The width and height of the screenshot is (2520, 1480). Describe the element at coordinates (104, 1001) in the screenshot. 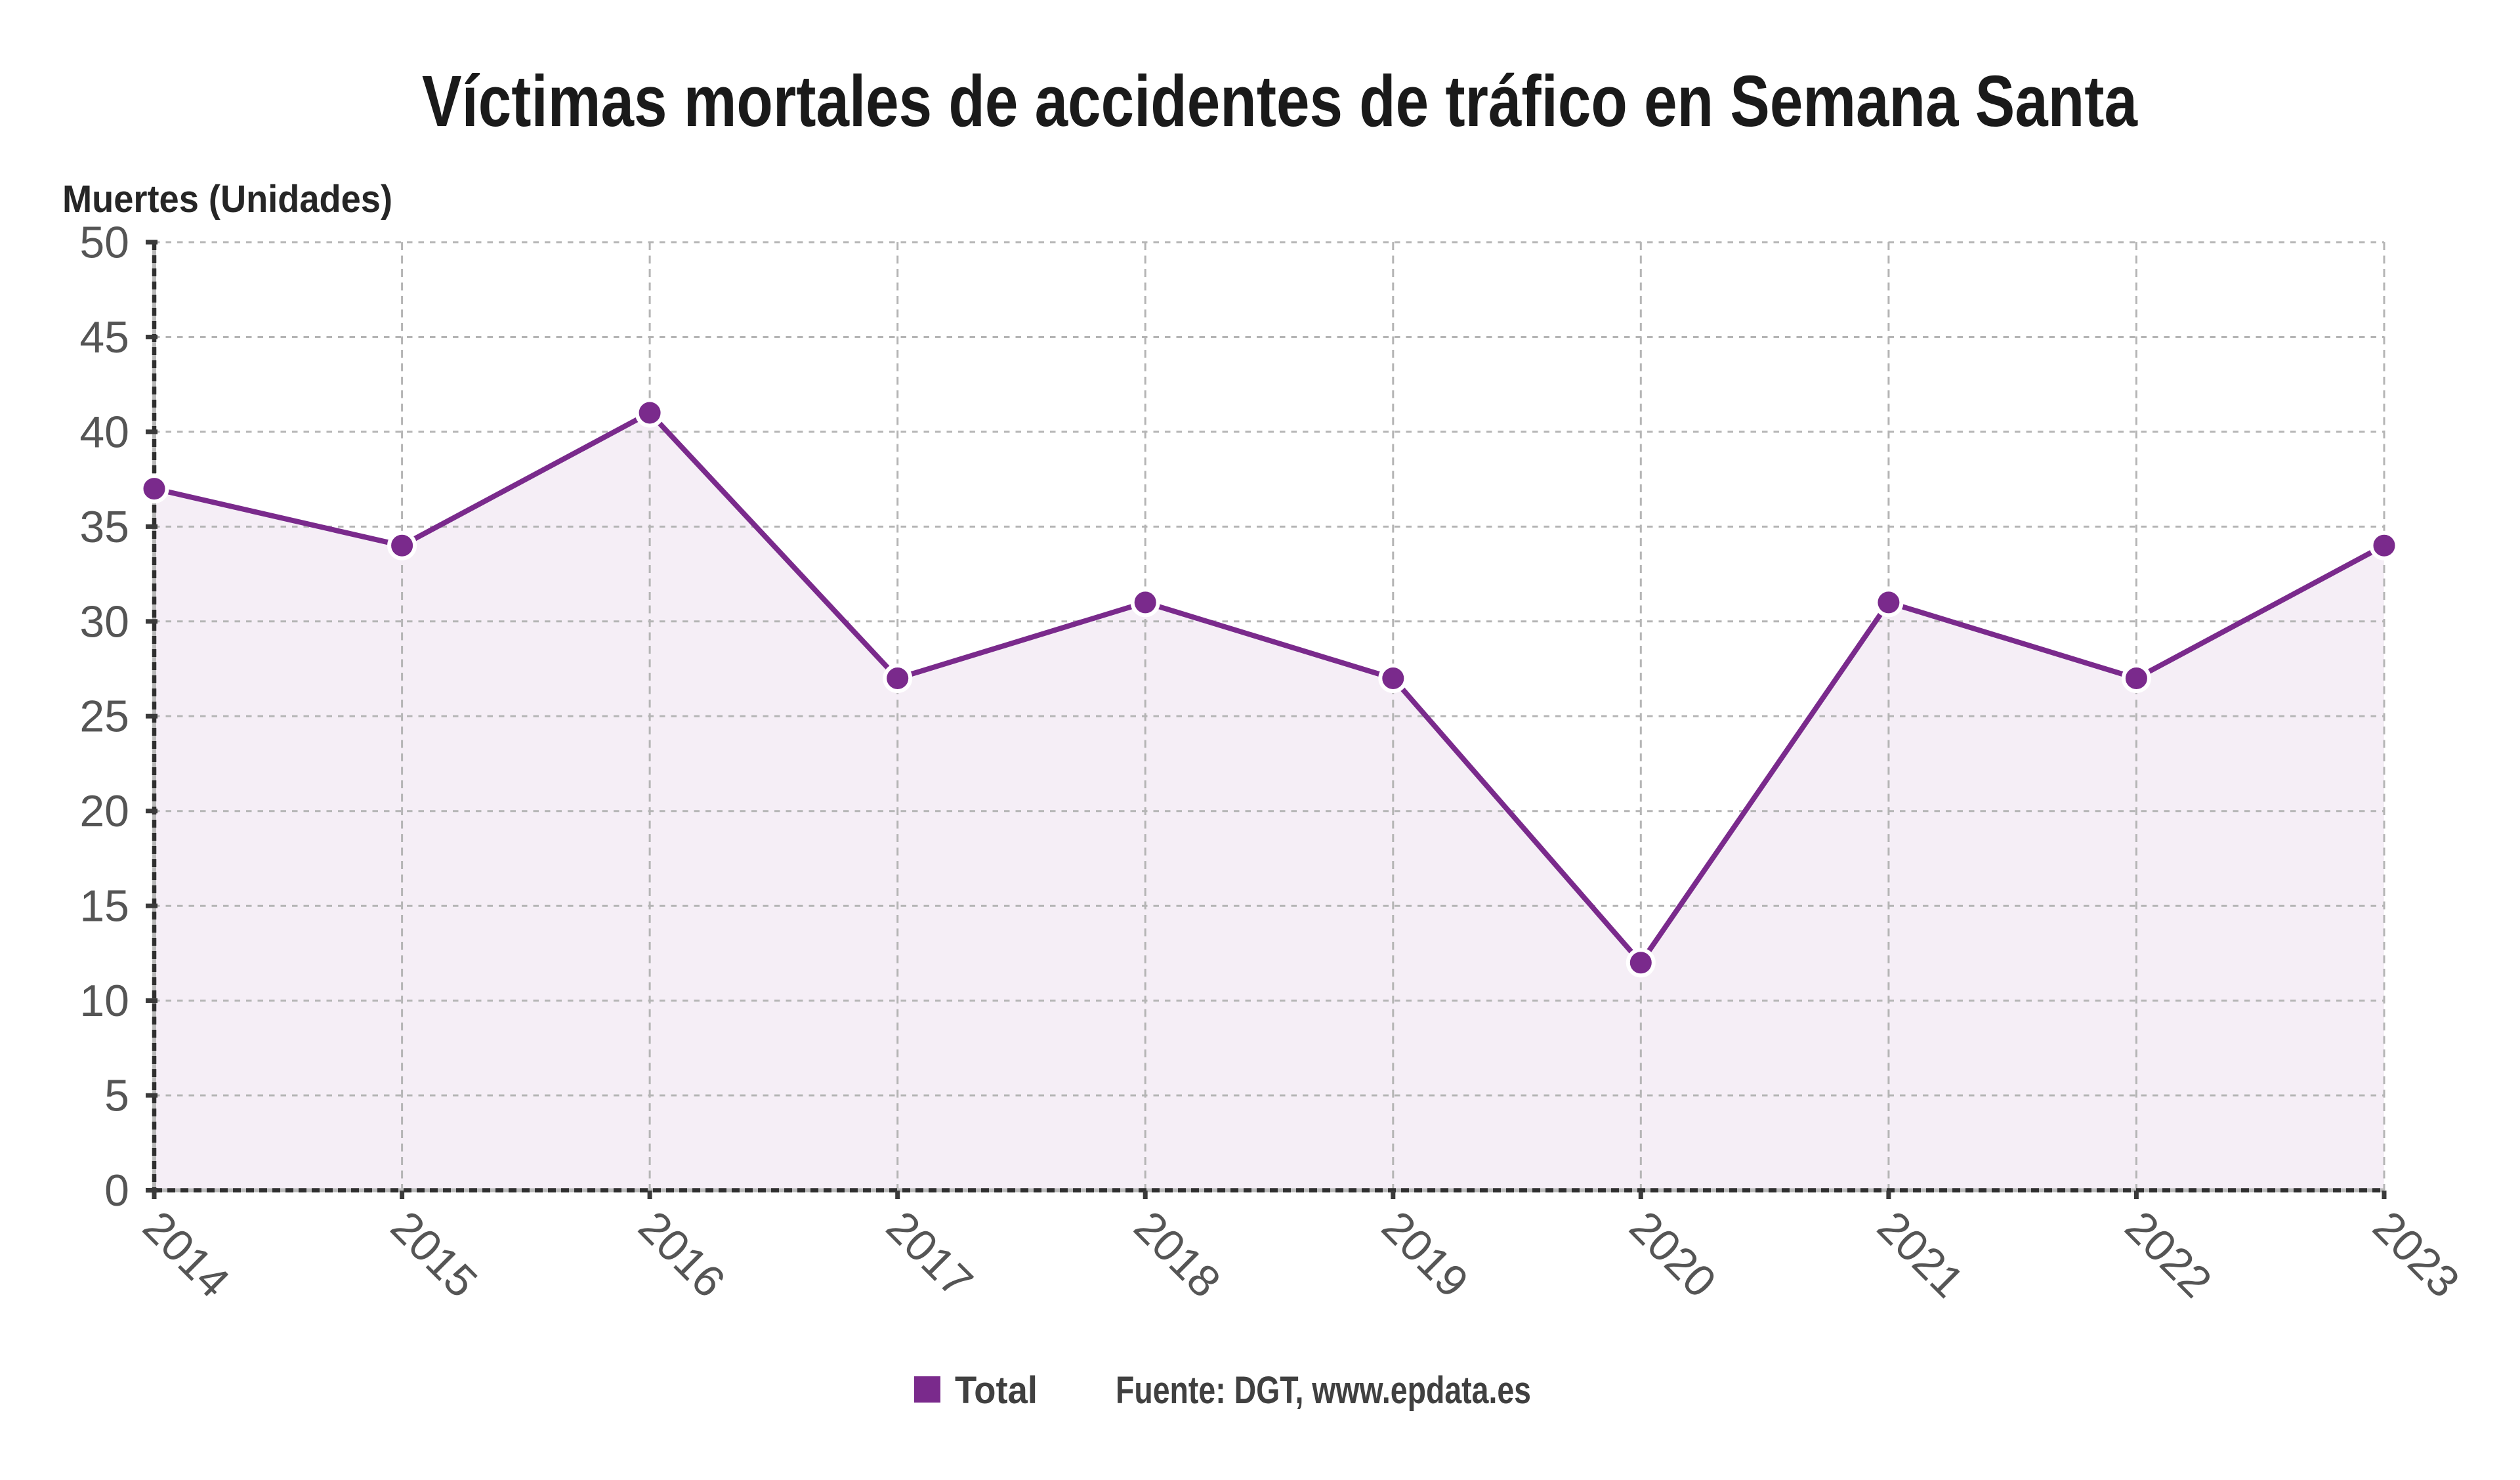

I see `svg-text: 10` at that location.